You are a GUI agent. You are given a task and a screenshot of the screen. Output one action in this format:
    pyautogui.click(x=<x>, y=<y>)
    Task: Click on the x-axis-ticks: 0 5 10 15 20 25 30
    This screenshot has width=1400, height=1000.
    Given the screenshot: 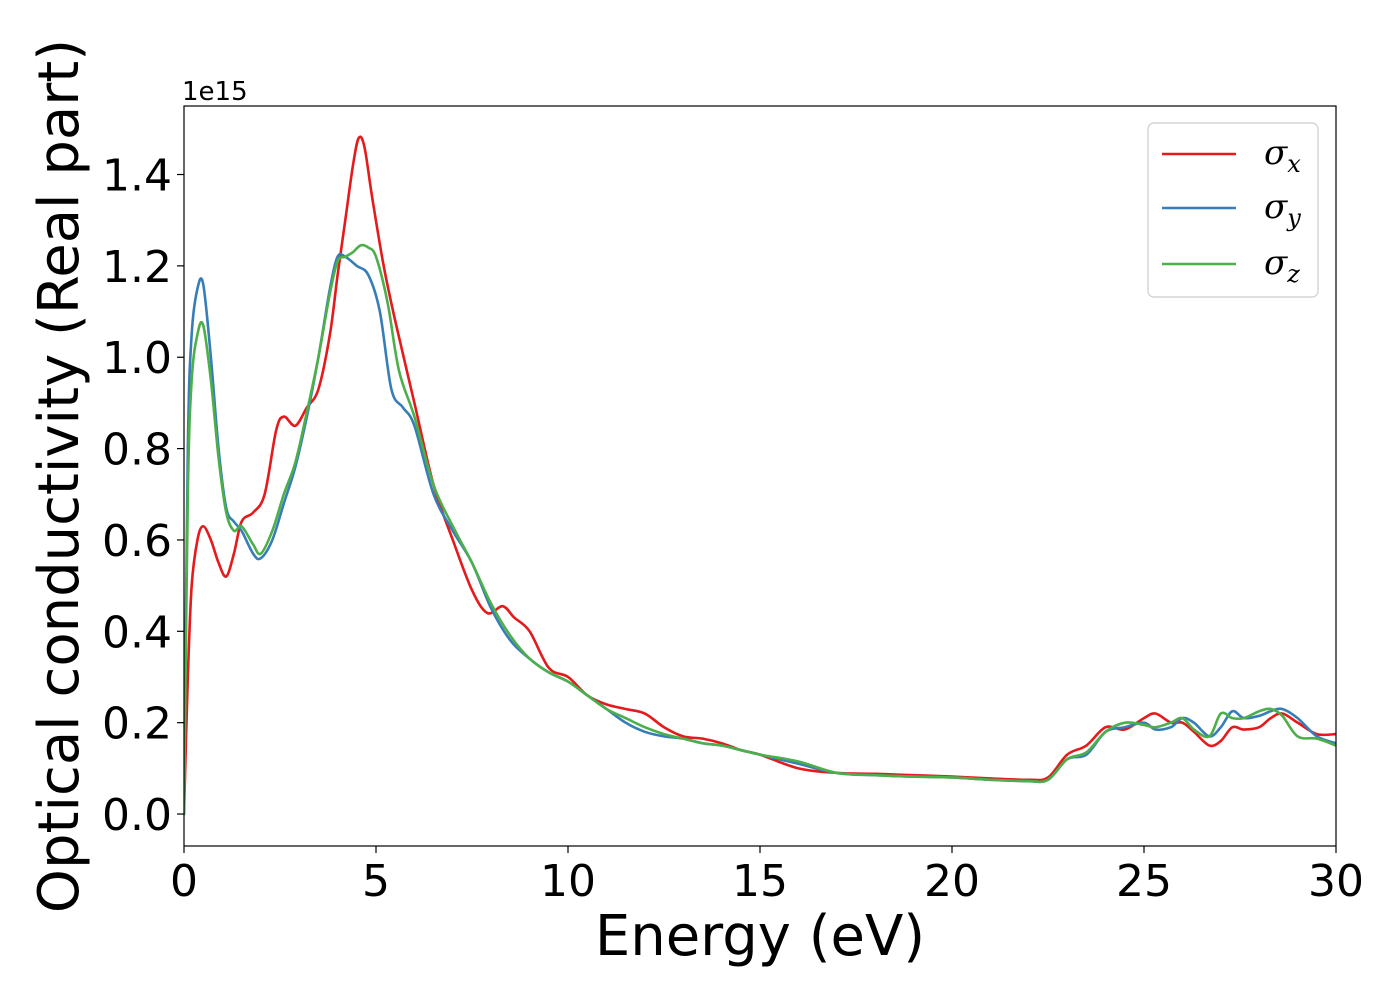 What is the action you would take?
    pyautogui.click(x=767, y=876)
    